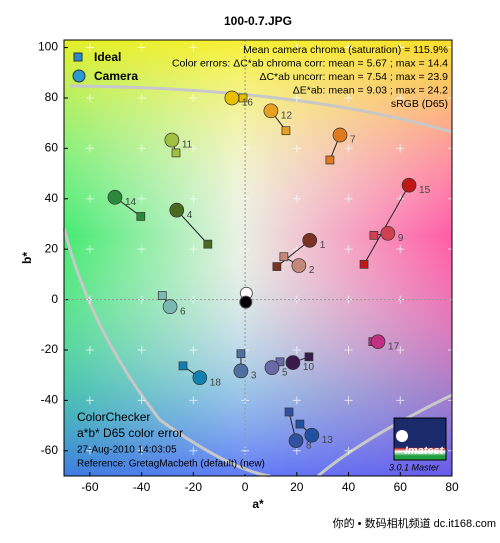 Image resolution: width=500 pixels, height=543 pixels. Describe the element at coordinates (50, 349) in the screenshot. I see `y-tick-label: -20` at that location.